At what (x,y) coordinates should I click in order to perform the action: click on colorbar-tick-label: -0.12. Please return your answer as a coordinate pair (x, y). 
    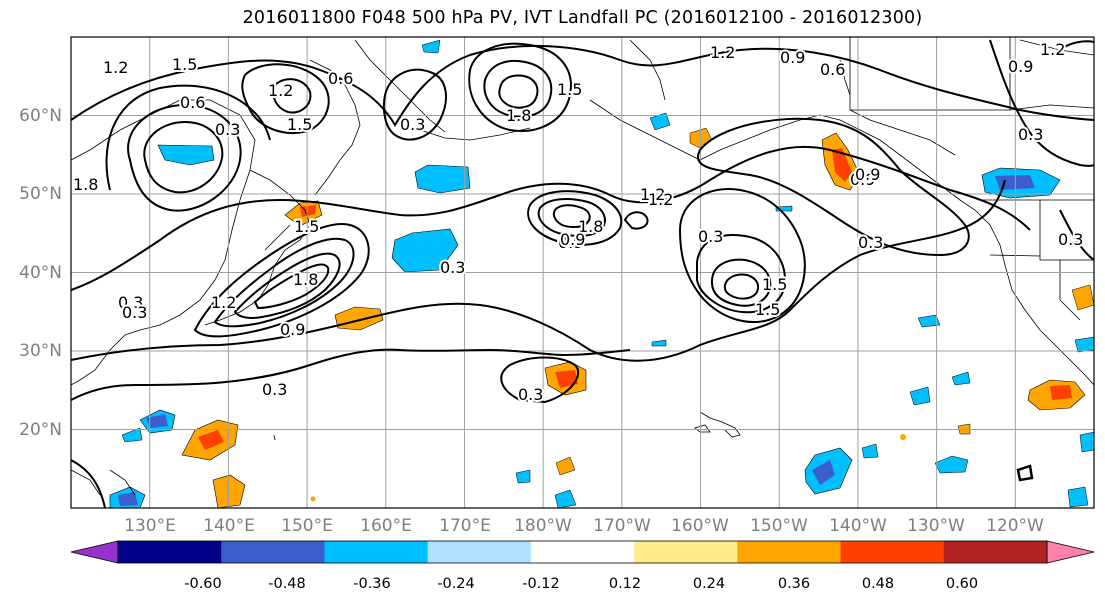
    Looking at the image, I should click on (541, 584).